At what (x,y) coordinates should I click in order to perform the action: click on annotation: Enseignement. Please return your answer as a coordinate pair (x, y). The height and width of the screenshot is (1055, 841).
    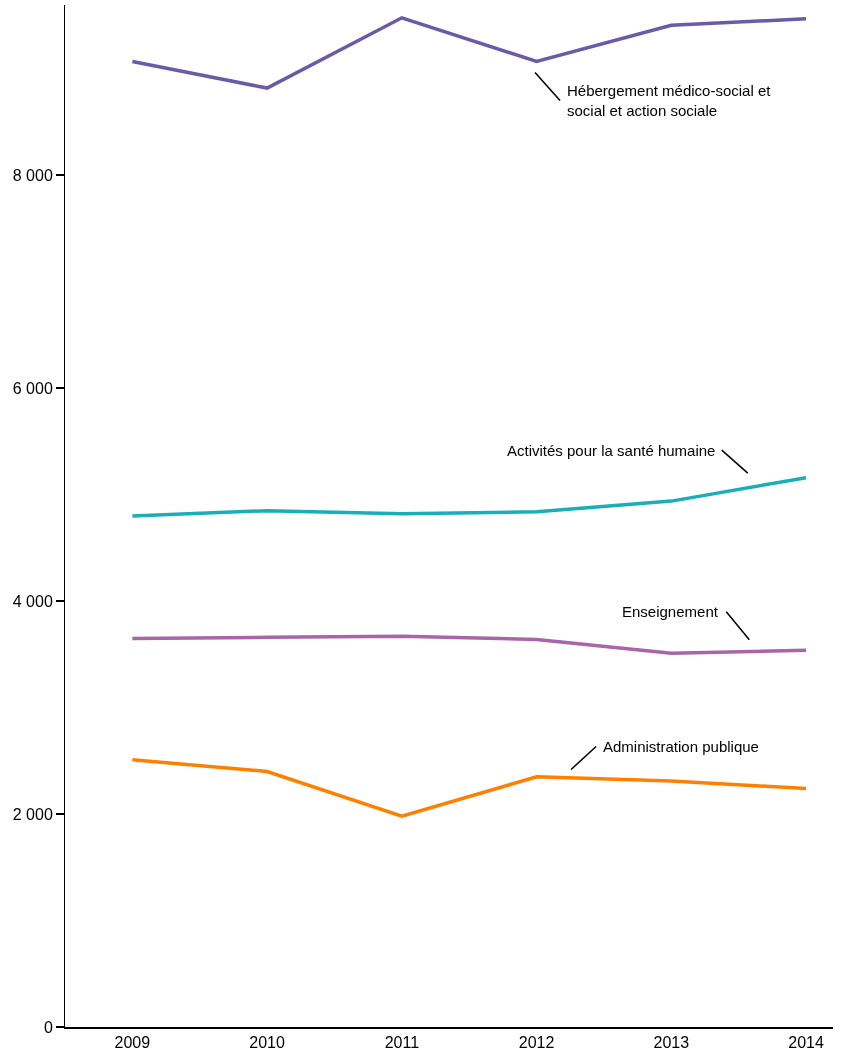
    Looking at the image, I should click on (670, 611).